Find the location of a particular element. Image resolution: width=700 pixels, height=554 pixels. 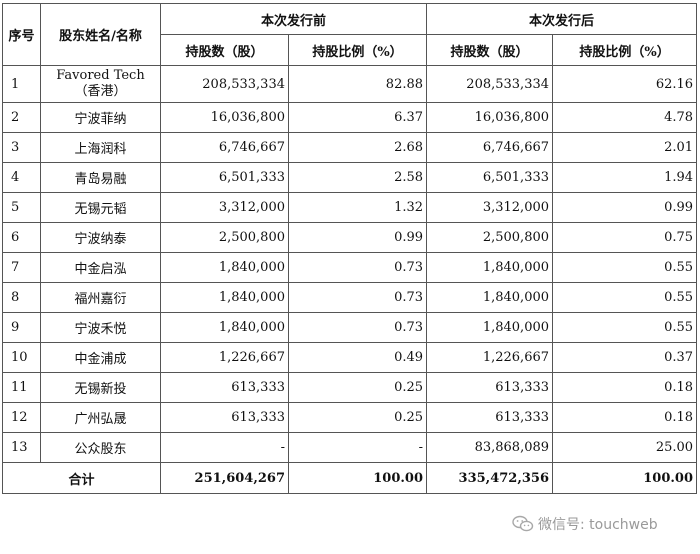

row-before-ratio: 2.68 is located at coordinates (357, 147).